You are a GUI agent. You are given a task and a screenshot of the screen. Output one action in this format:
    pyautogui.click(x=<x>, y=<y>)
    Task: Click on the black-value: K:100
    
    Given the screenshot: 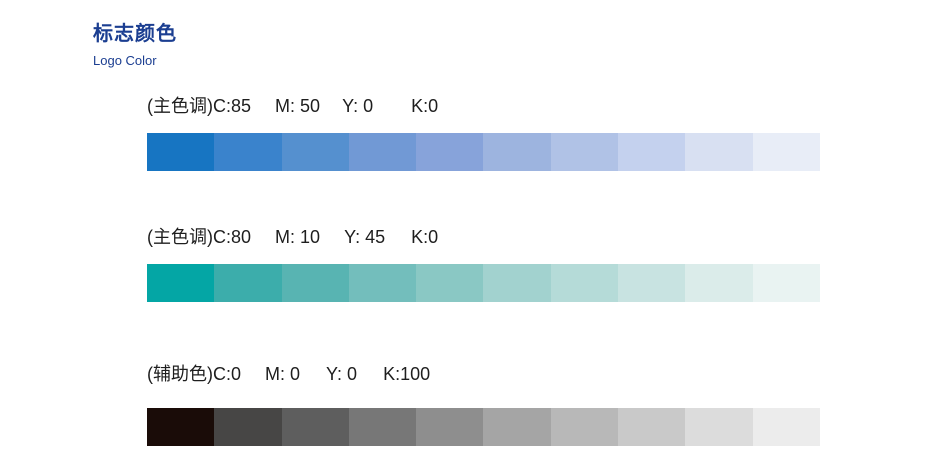 What is the action you would take?
    pyautogui.click(x=407, y=374)
    